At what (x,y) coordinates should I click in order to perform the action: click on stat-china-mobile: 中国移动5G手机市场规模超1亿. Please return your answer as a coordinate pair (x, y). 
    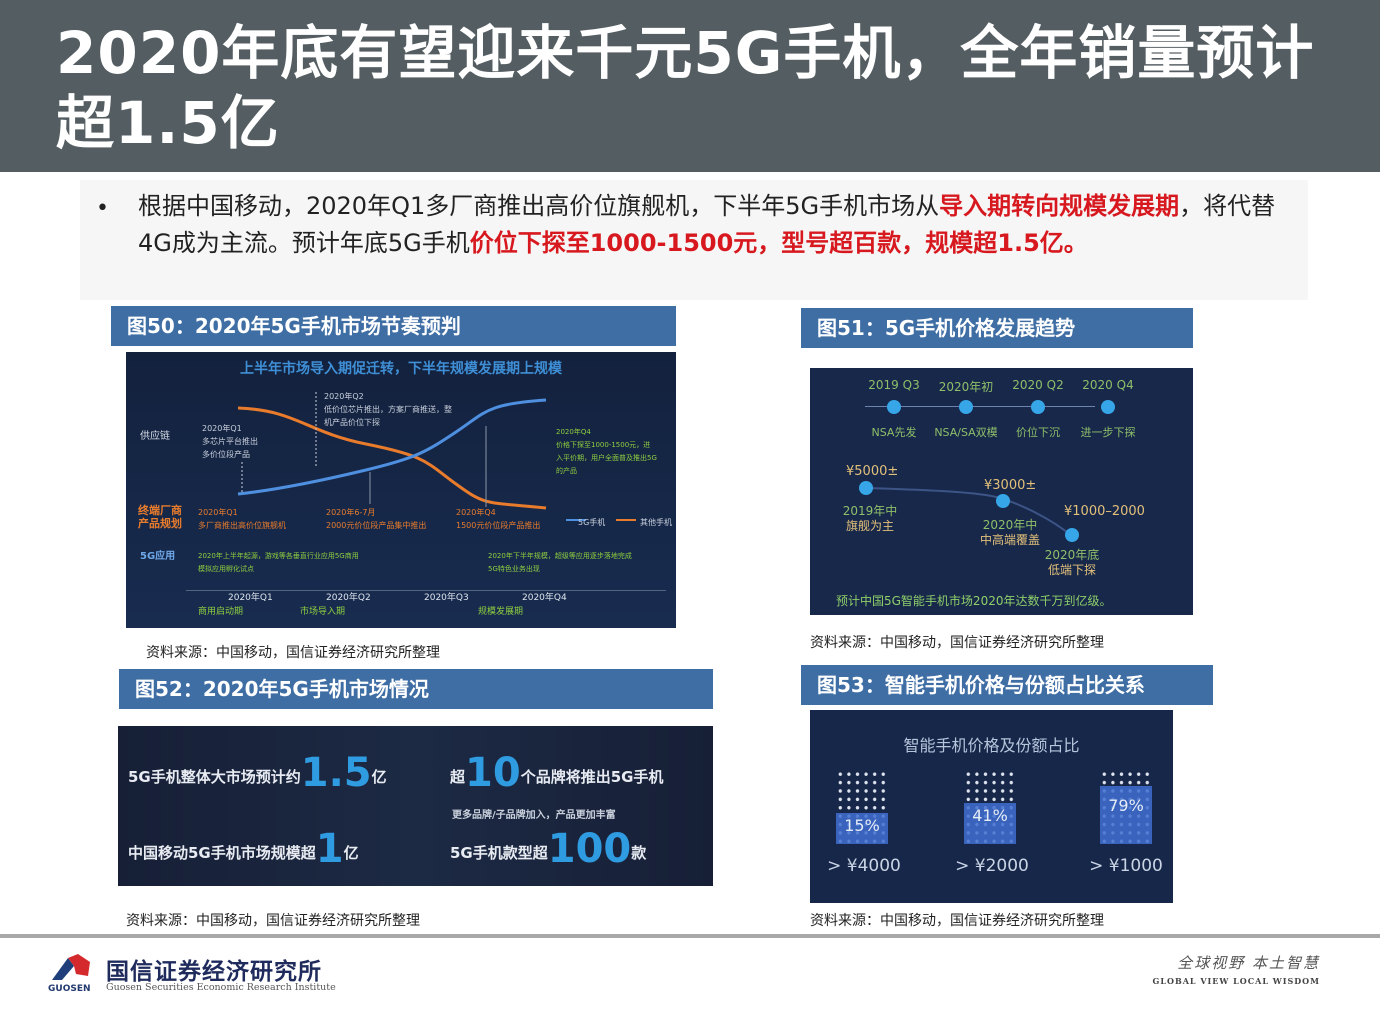
    Looking at the image, I should click on (243, 849).